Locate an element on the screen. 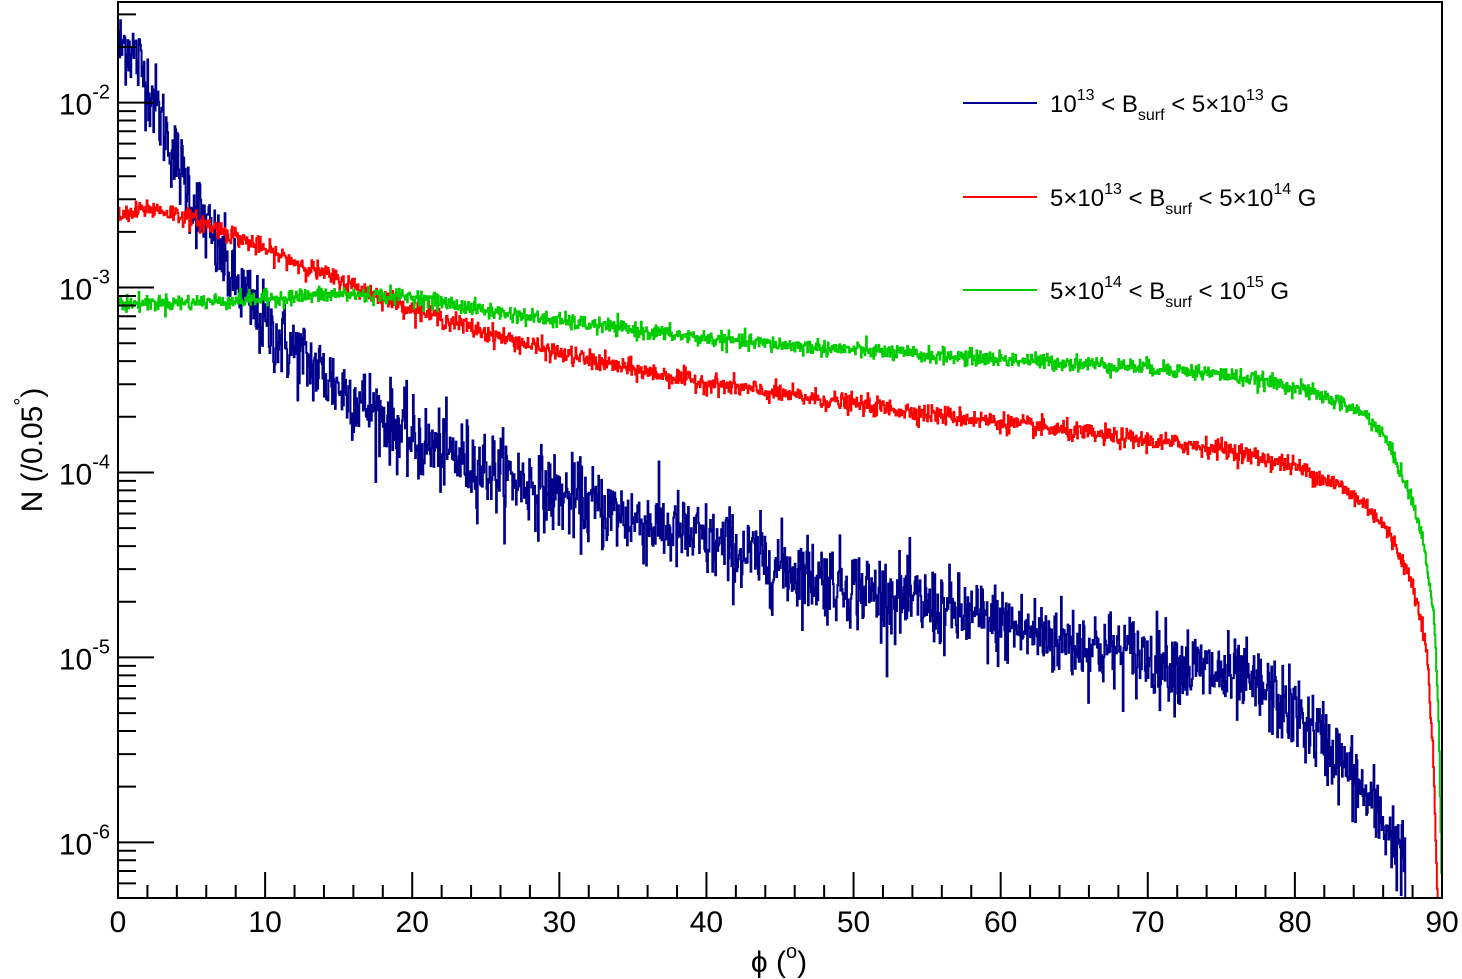 The height and width of the screenshot is (979, 1462). y-tick-label: 10⁻³ is located at coordinates (84, 287).